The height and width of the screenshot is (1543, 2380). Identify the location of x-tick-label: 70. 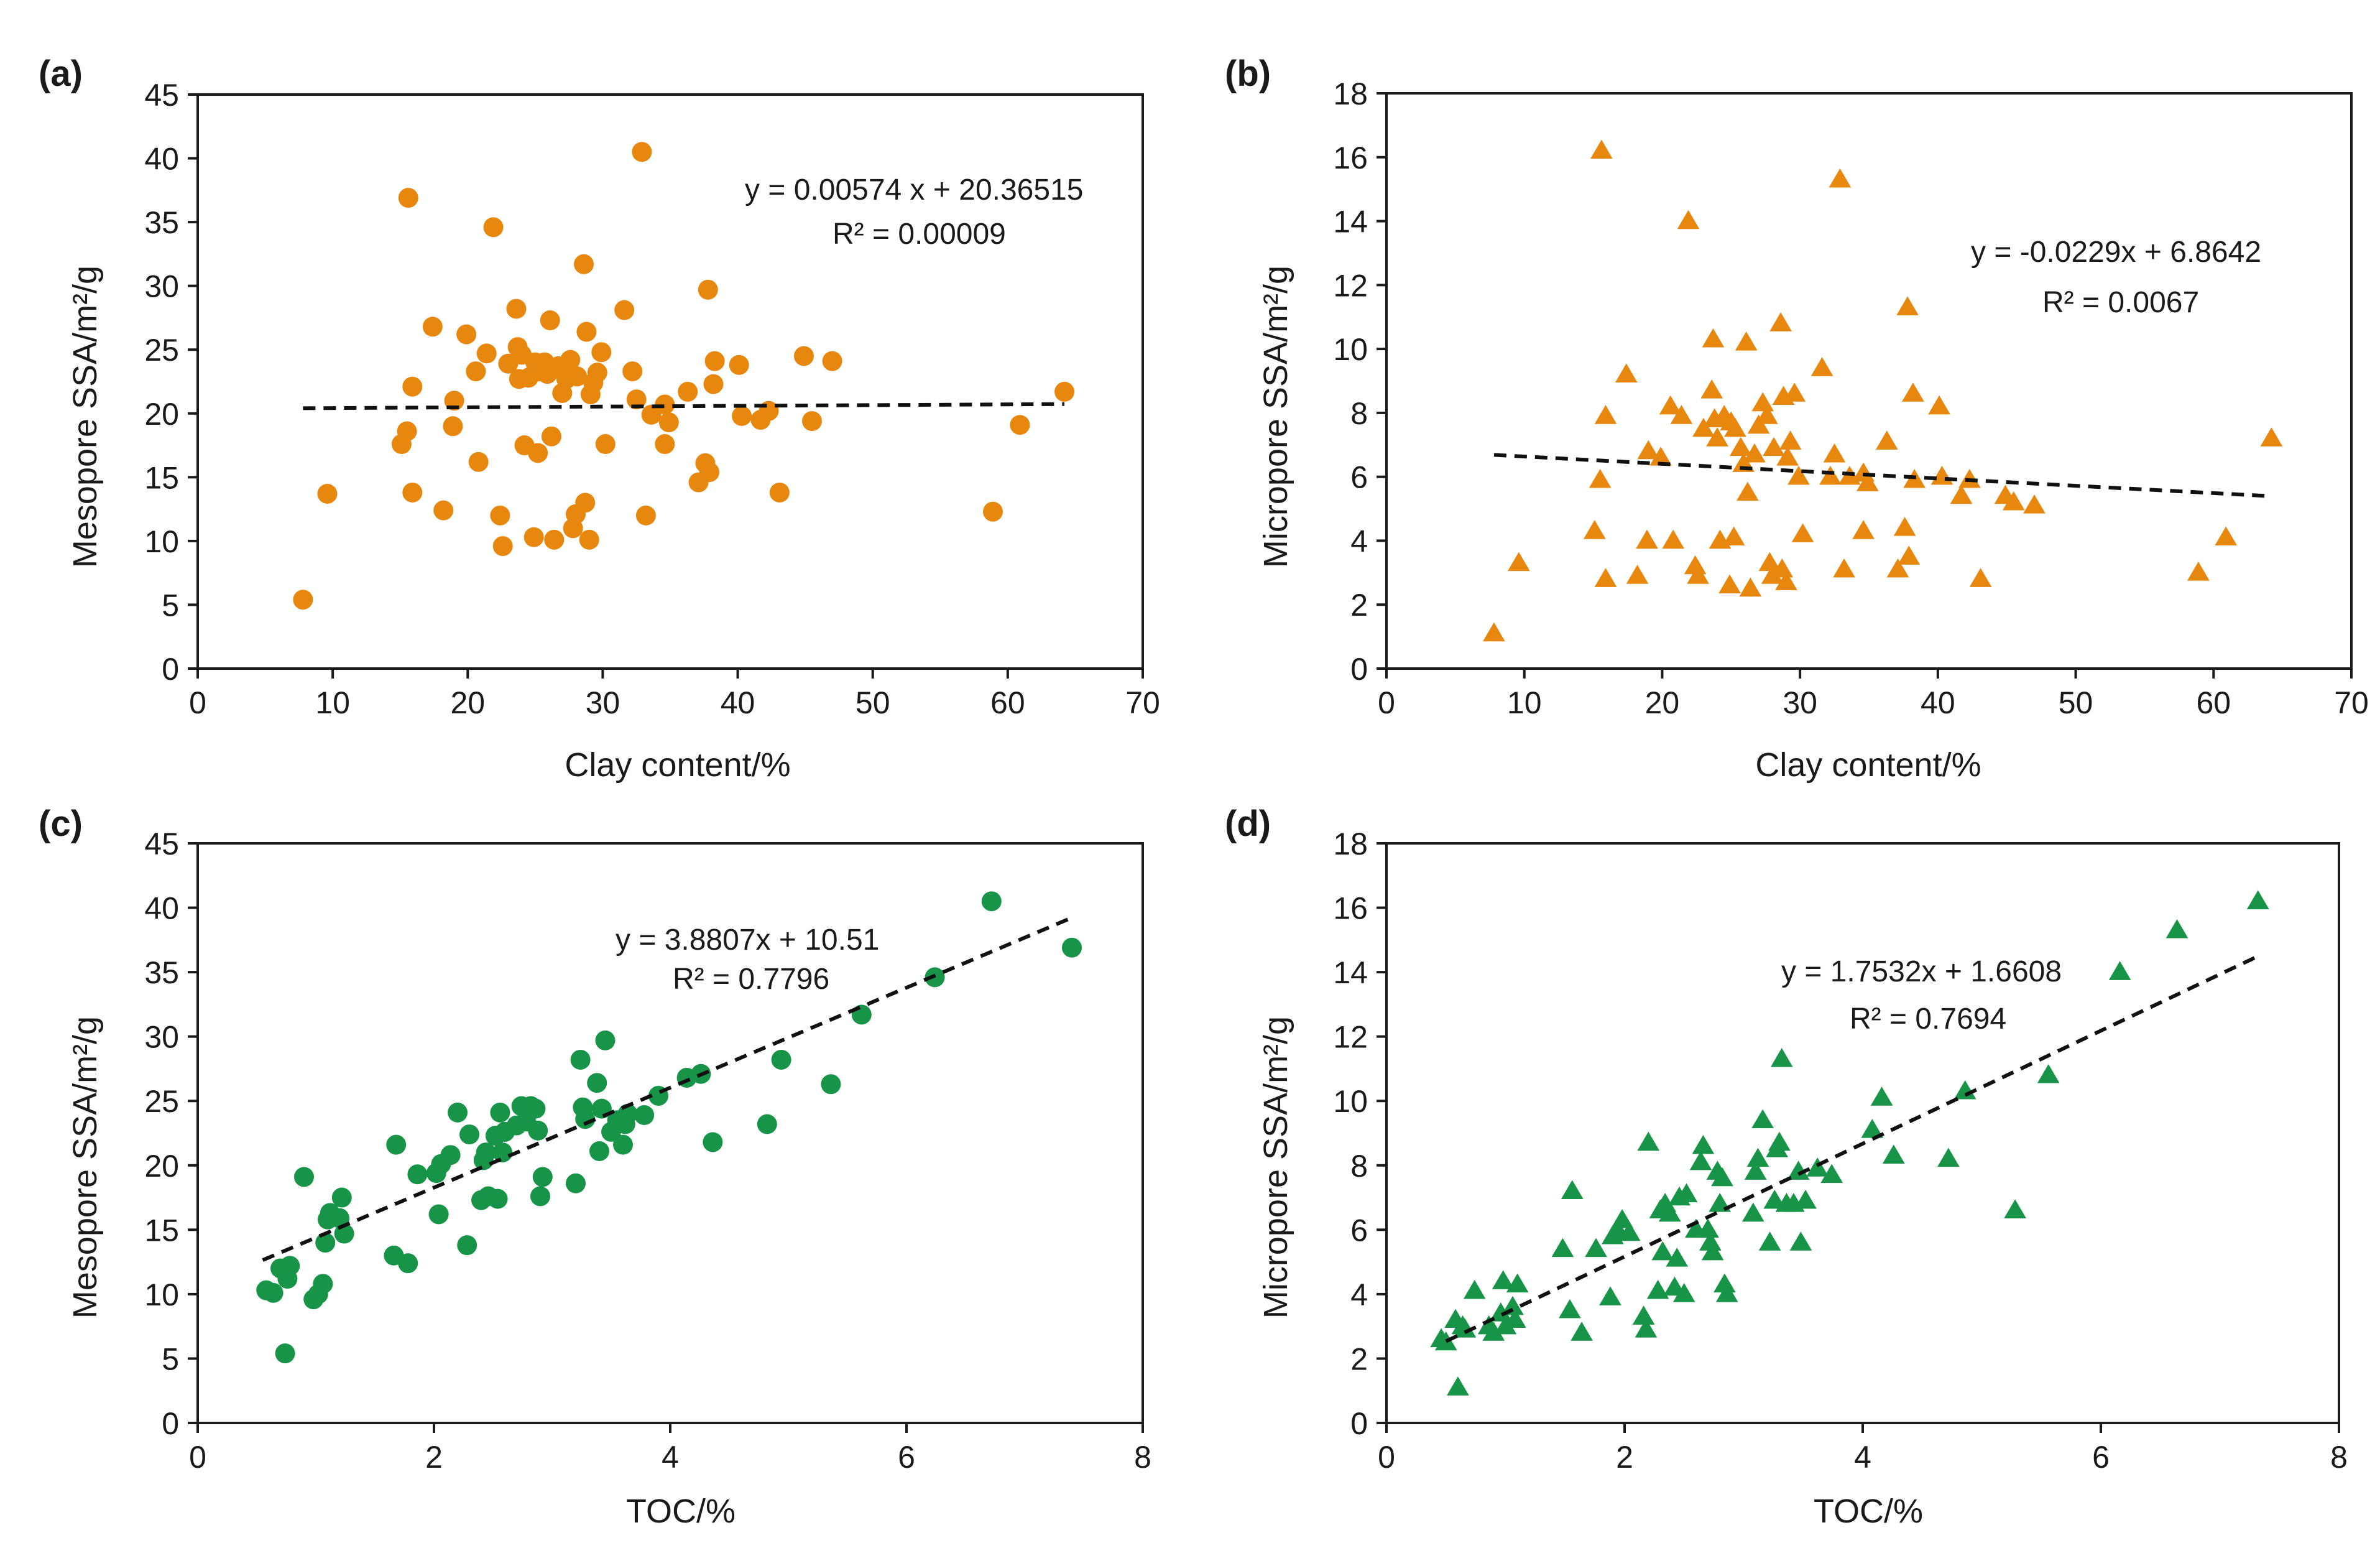
(2351, 702).